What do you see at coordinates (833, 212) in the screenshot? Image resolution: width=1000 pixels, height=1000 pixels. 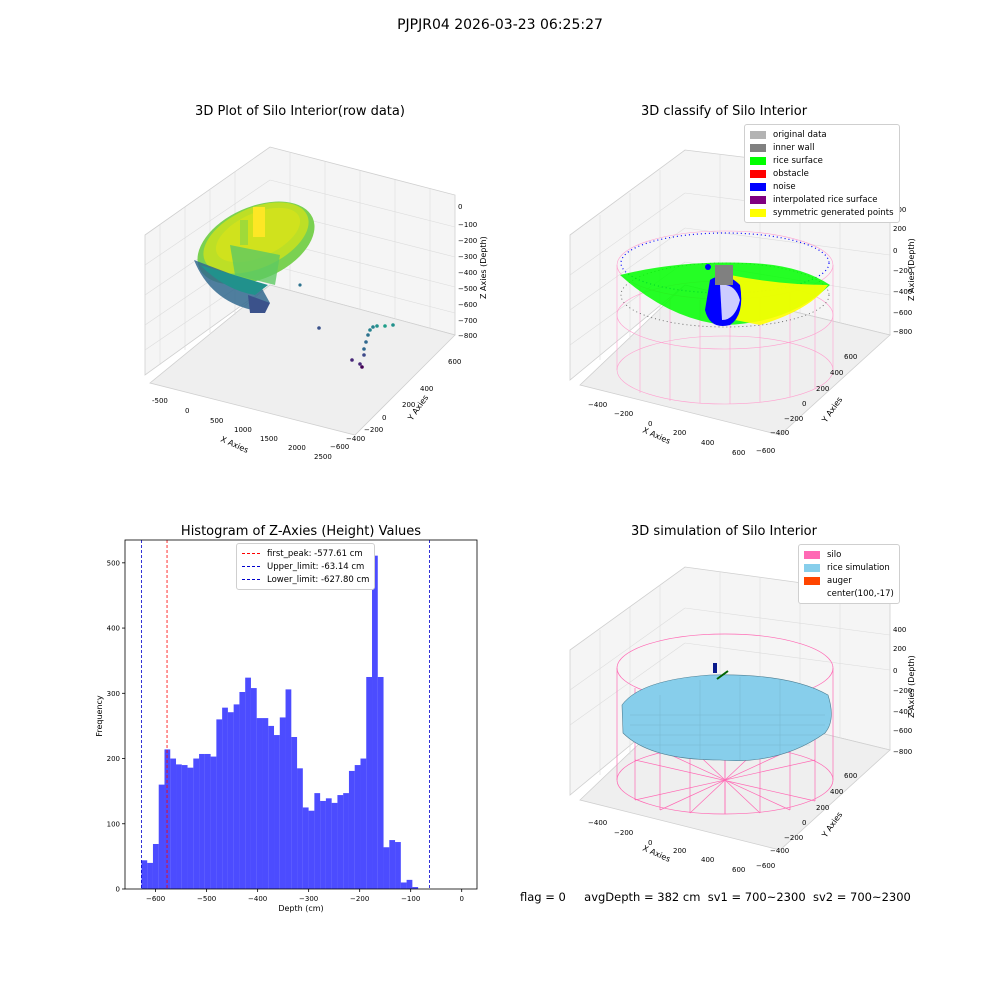 I see `legend-label: symmetric generated points` at bounding box center [833, 212].